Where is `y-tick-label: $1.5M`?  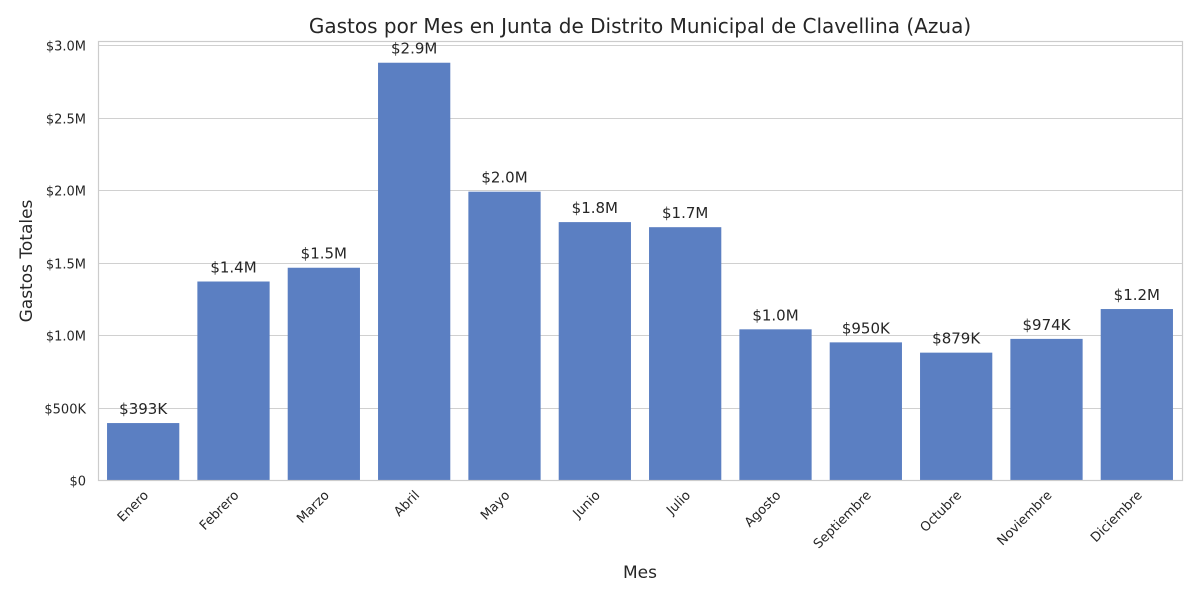 y-tick-label: $1.5M is located at coordinates (66, 265).